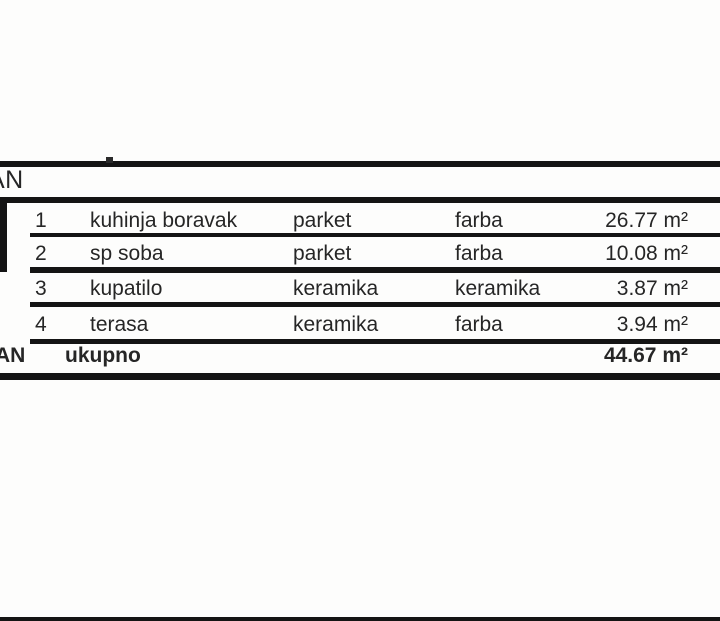  I want to click on stray-mark, so click(109, 160).